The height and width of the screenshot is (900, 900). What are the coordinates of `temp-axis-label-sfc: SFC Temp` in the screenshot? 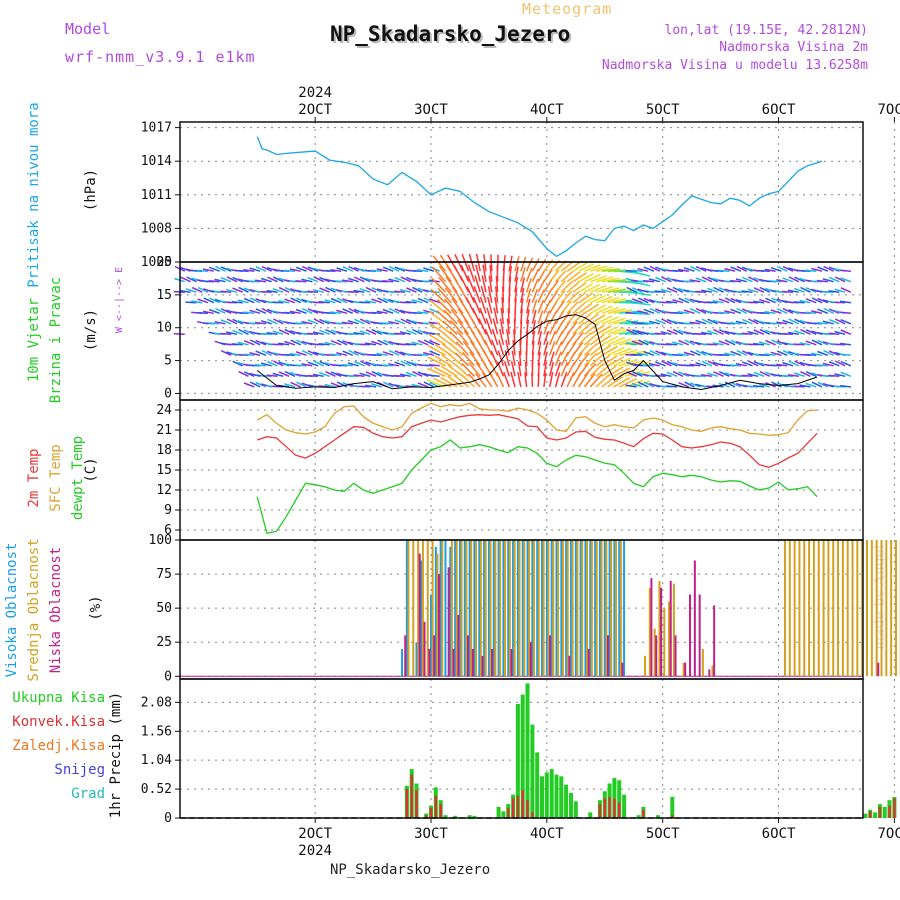 It's located at (56, 477).